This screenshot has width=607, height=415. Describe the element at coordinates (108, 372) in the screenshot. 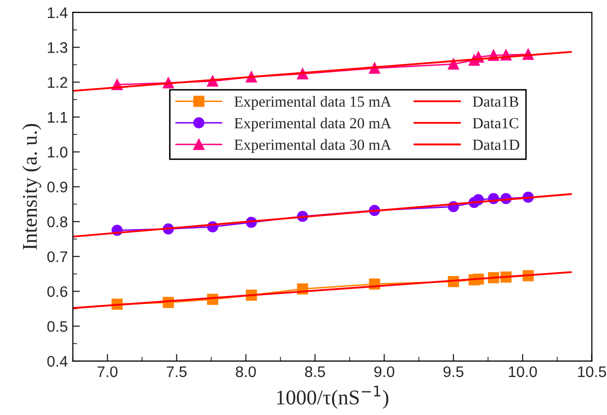

I see `x-tick-label: 7.0` at that location.